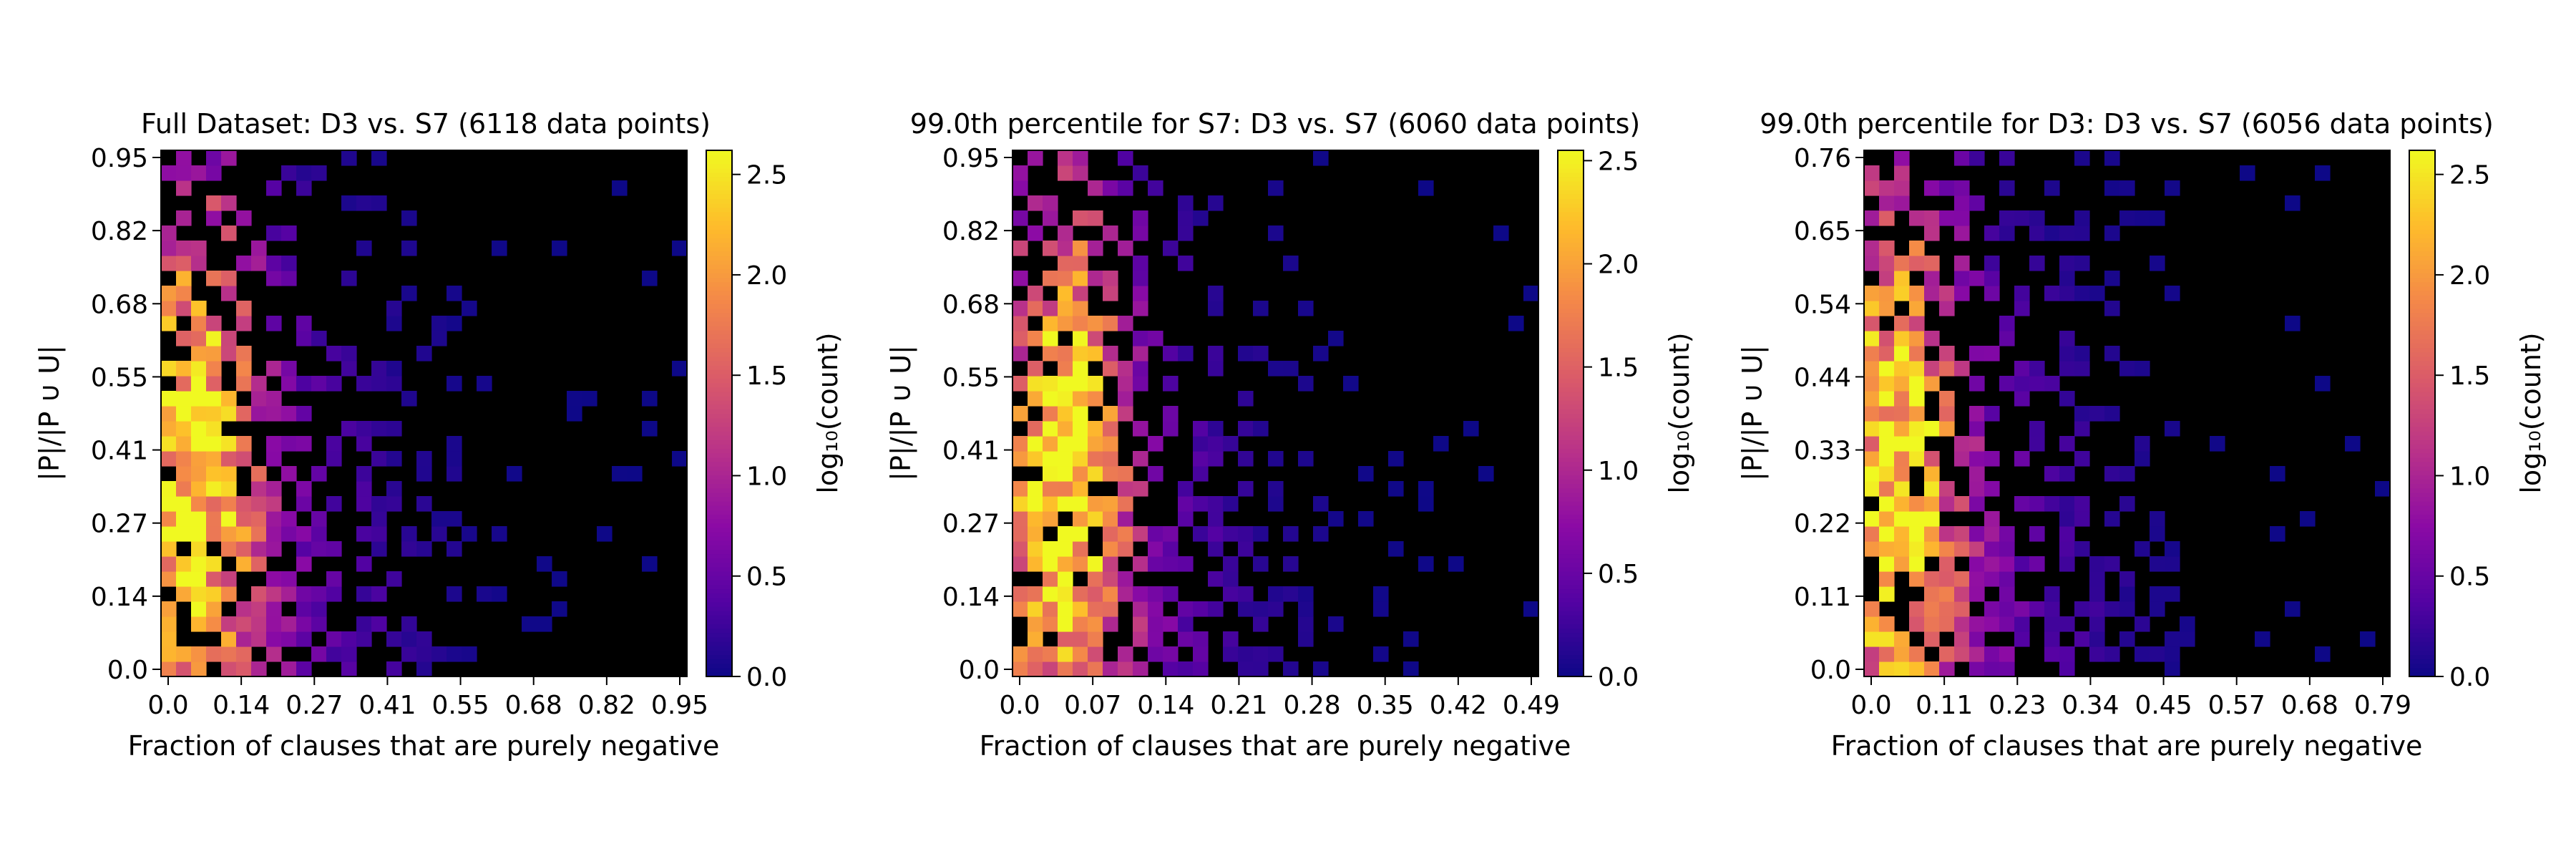 Image resolution: width=2576 pixels, height=859 pixels. What do you see at coordinates (719, 413) in the screenshot?
I see `colorbar-frame` at bounding box center [719, 413].